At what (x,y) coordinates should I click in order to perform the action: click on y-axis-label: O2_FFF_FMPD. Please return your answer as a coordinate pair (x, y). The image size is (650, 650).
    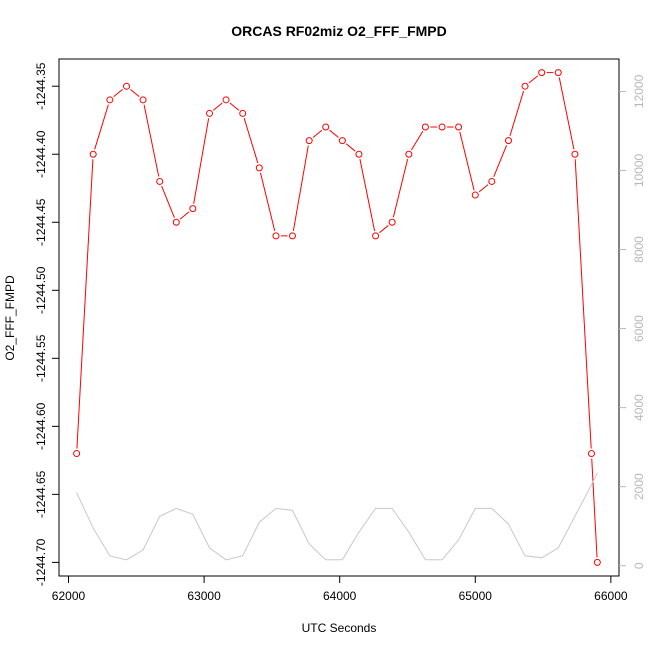
    Looking at the image, I should click on (10, 318).